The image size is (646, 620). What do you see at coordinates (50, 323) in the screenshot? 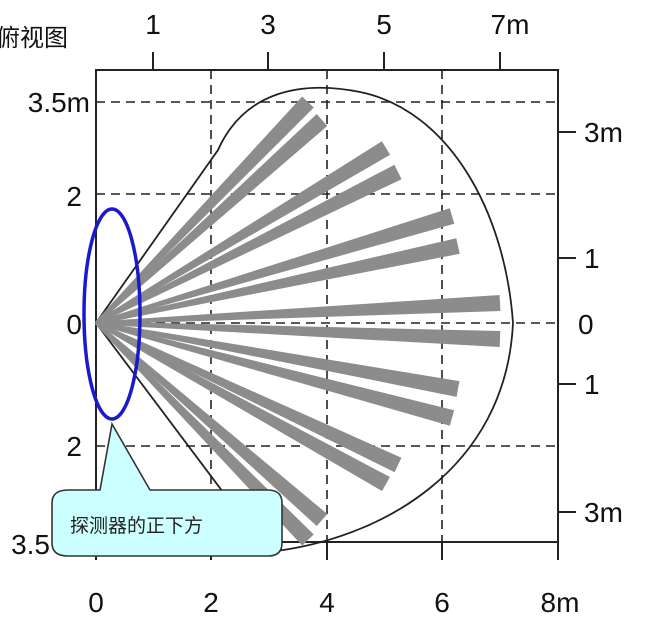
I see `left-axis-labels: 3.5m 2 0 2 3.5` at bounding box center [50, 323].